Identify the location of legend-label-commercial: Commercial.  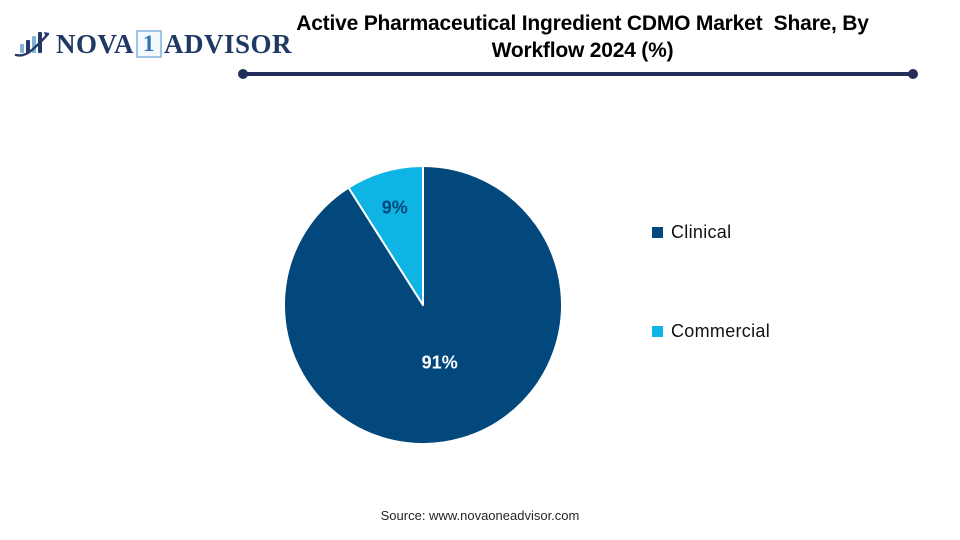
(721, 330).